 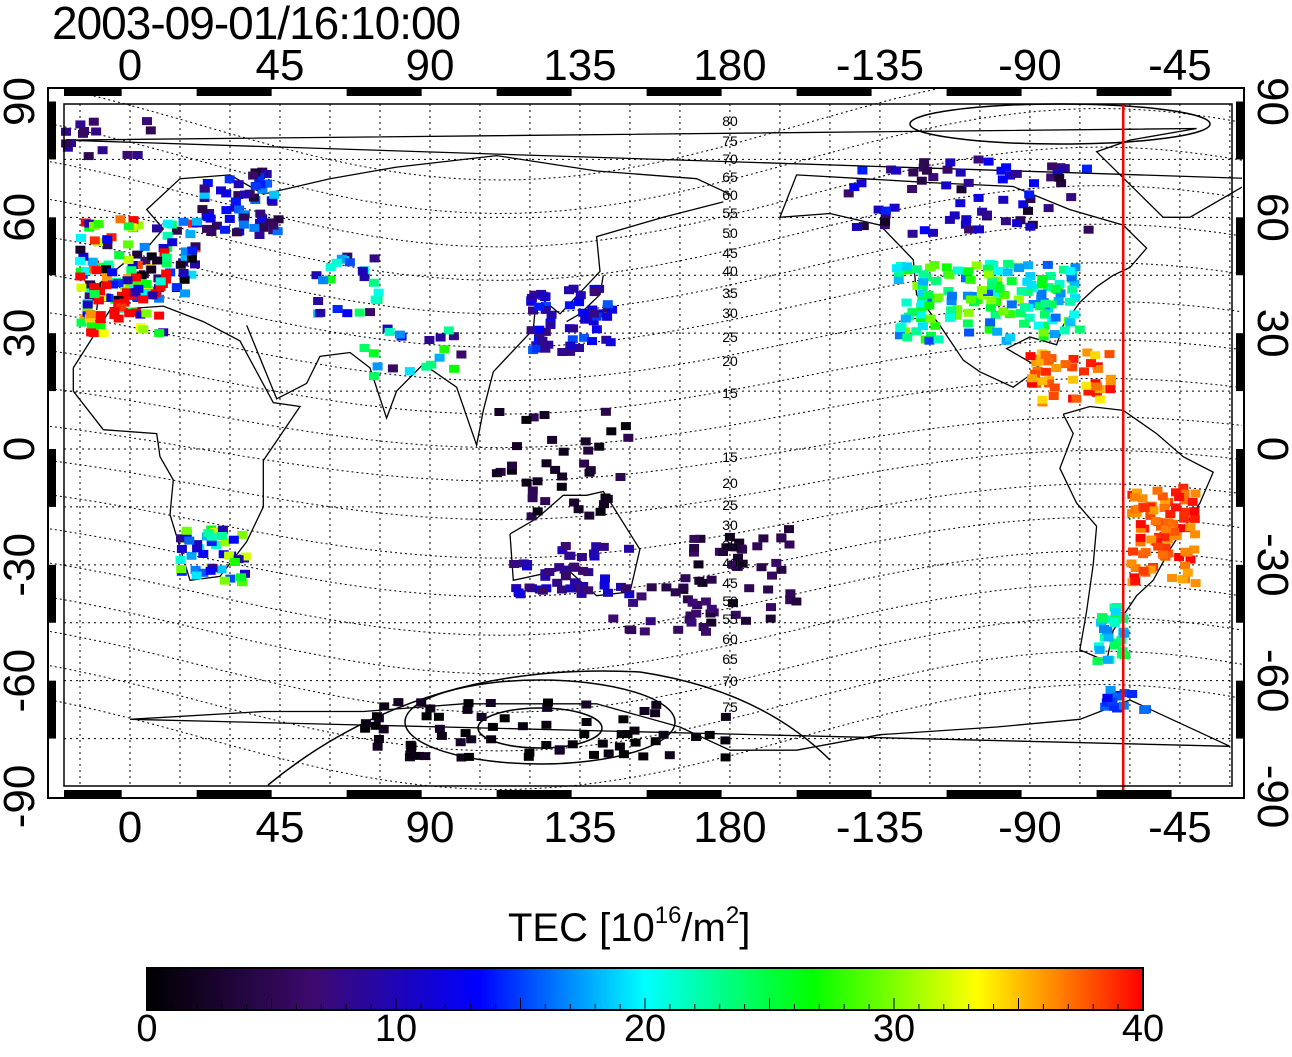 I want to click on colorbar-tick-marks, so click(x=645, y=1004).